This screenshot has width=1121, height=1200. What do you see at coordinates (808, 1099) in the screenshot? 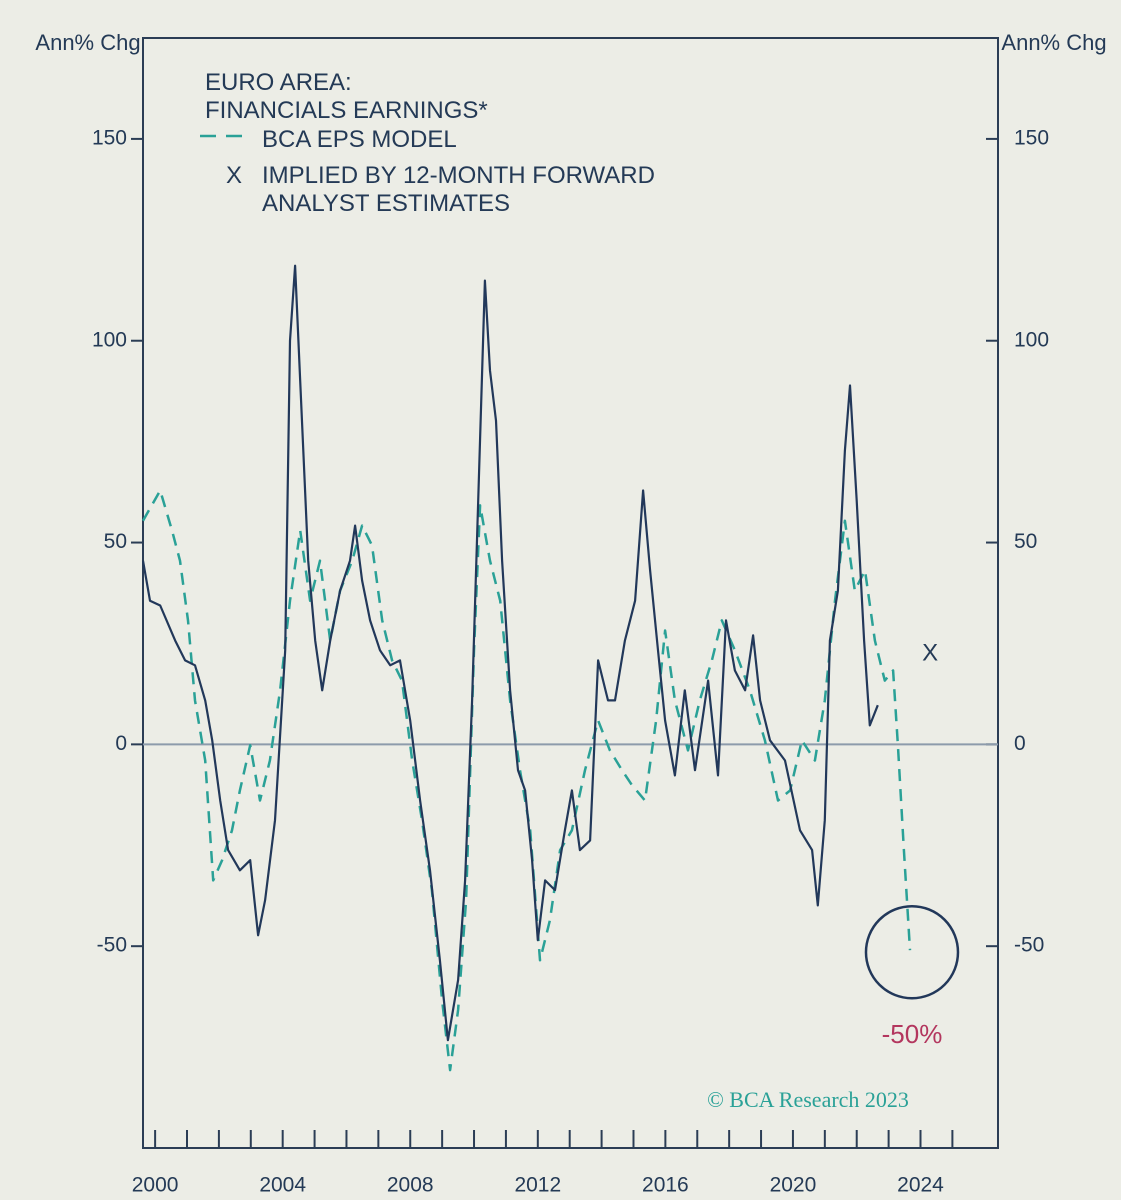
I see `source: © BCA Research 2023` at bounding box center [808, 1099].